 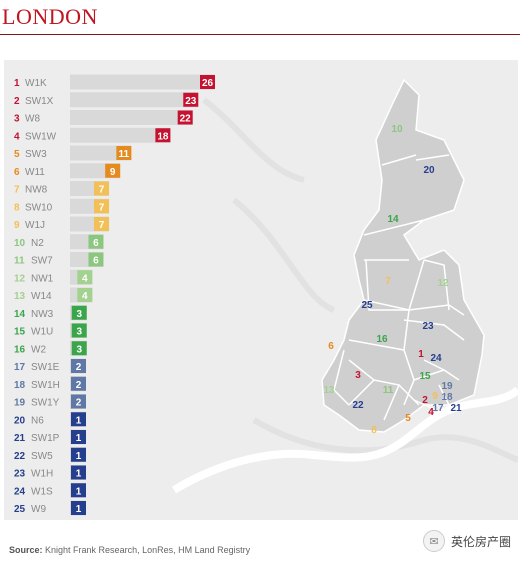 What do you see at coordinates (456, 408) in the screenshot?
I see `map-rank-label: 21` at bounding box center [456, 408].